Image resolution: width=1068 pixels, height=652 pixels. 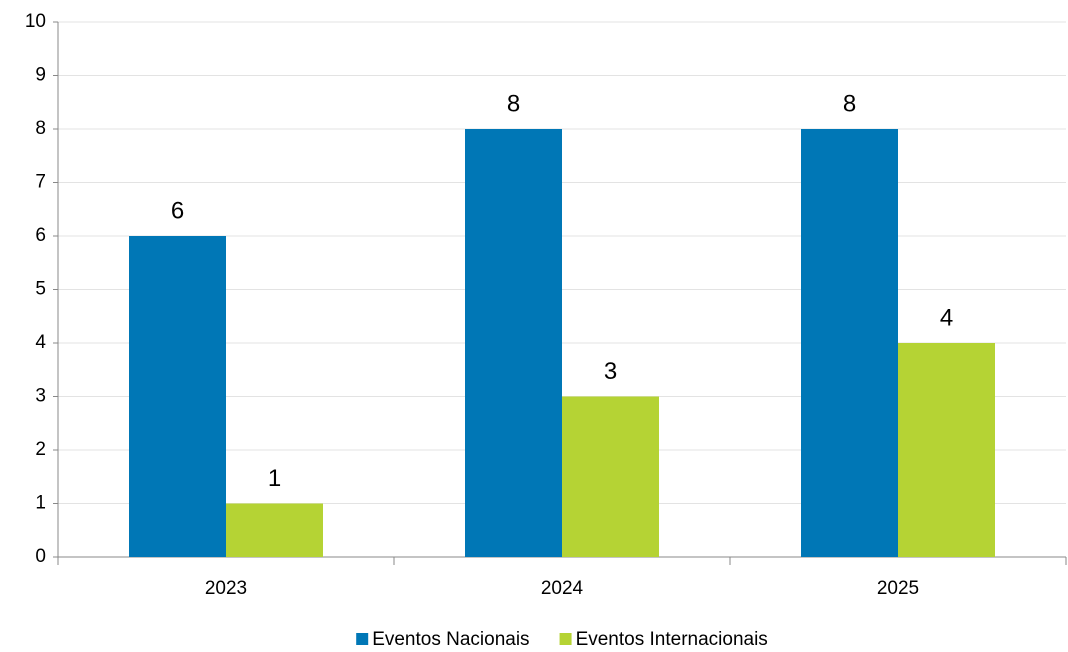 I want to click on y-tick-label: 9, so click(x=40, y=75).